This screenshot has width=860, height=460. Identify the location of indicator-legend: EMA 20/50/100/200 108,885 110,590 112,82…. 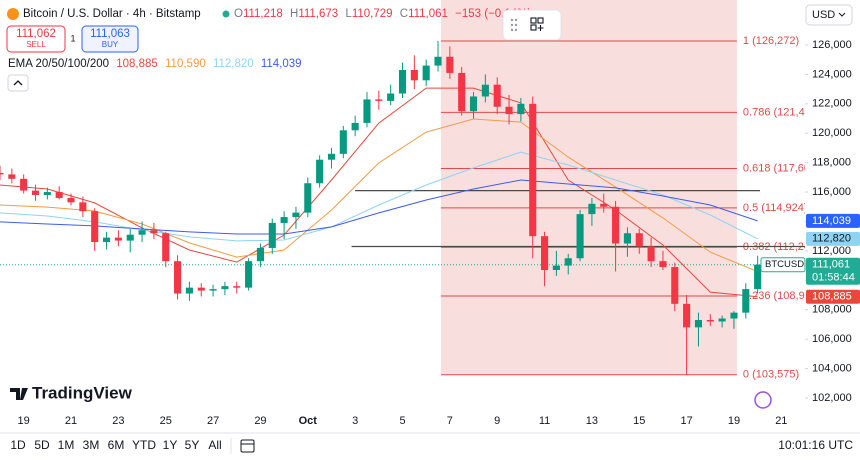
(155, 64).